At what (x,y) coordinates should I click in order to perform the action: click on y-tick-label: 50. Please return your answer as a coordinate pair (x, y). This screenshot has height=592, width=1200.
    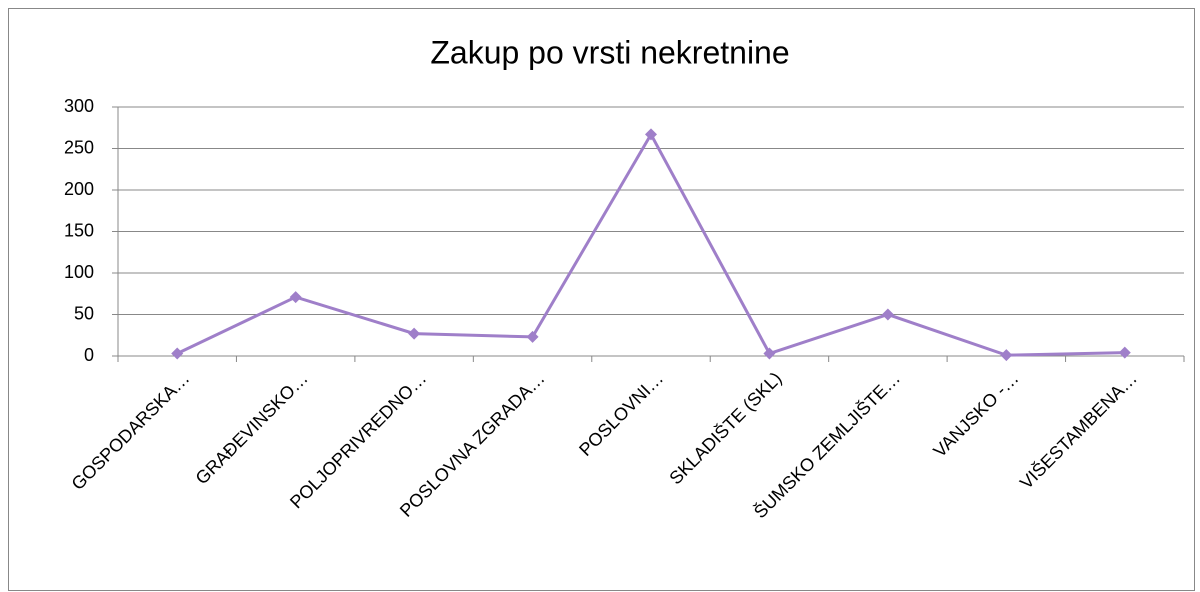
    Looking at the image, I should click on (84, 313).